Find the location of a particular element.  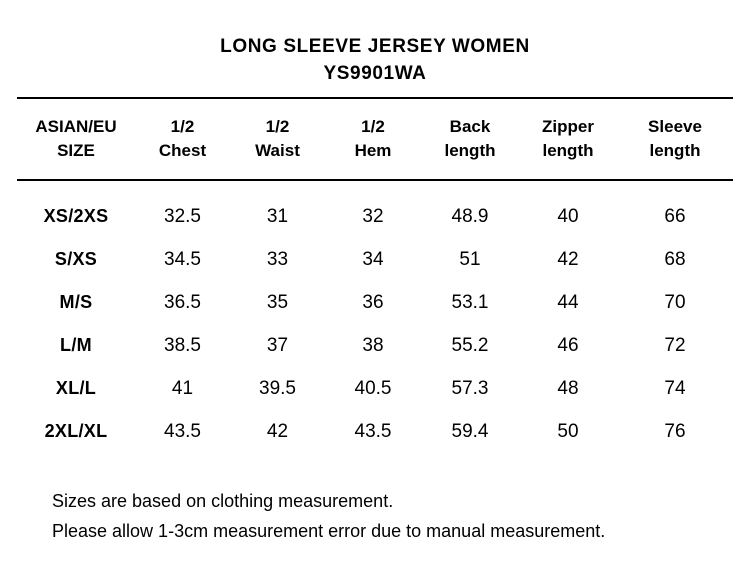

column-header-text: Chest is located at coordinates (182, 150).